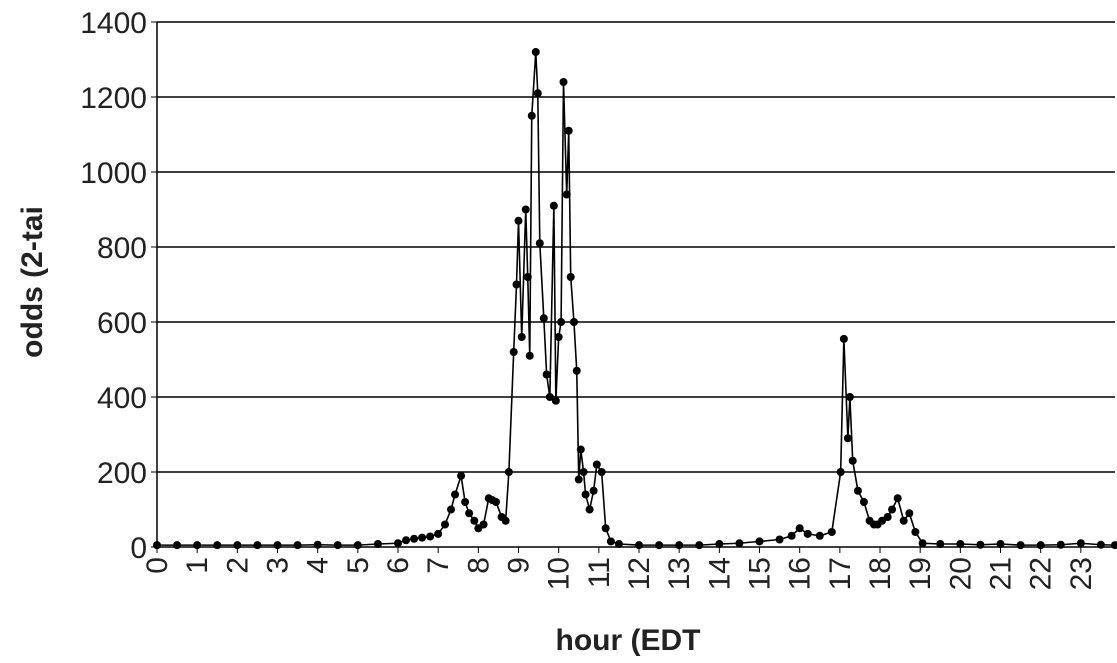 The image size is (1117, 663). What do you see at coordinates (122, 323) in the screenshot?
I see `y-tick-label: 600` at bounding box center [122, 323].